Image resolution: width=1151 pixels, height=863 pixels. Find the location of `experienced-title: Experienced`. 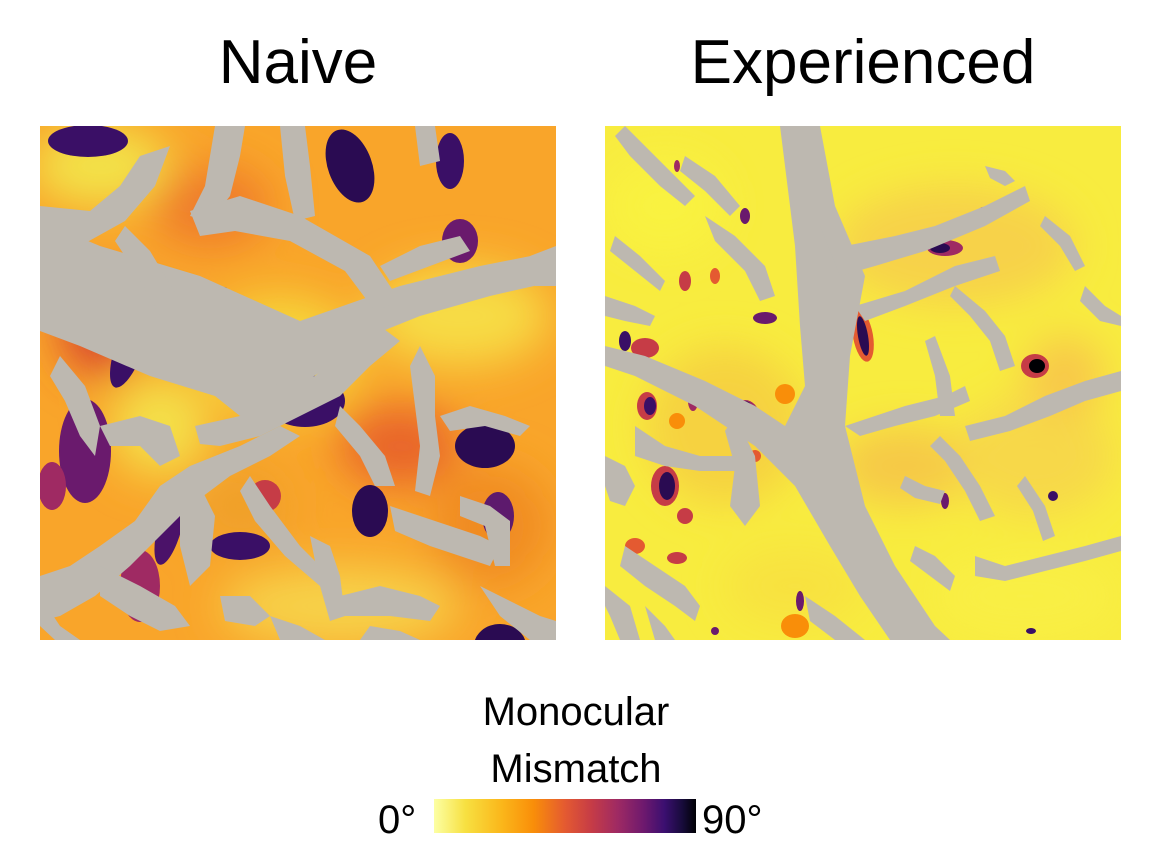

experienced-title: Experienced is located at coordinates (863, 62).